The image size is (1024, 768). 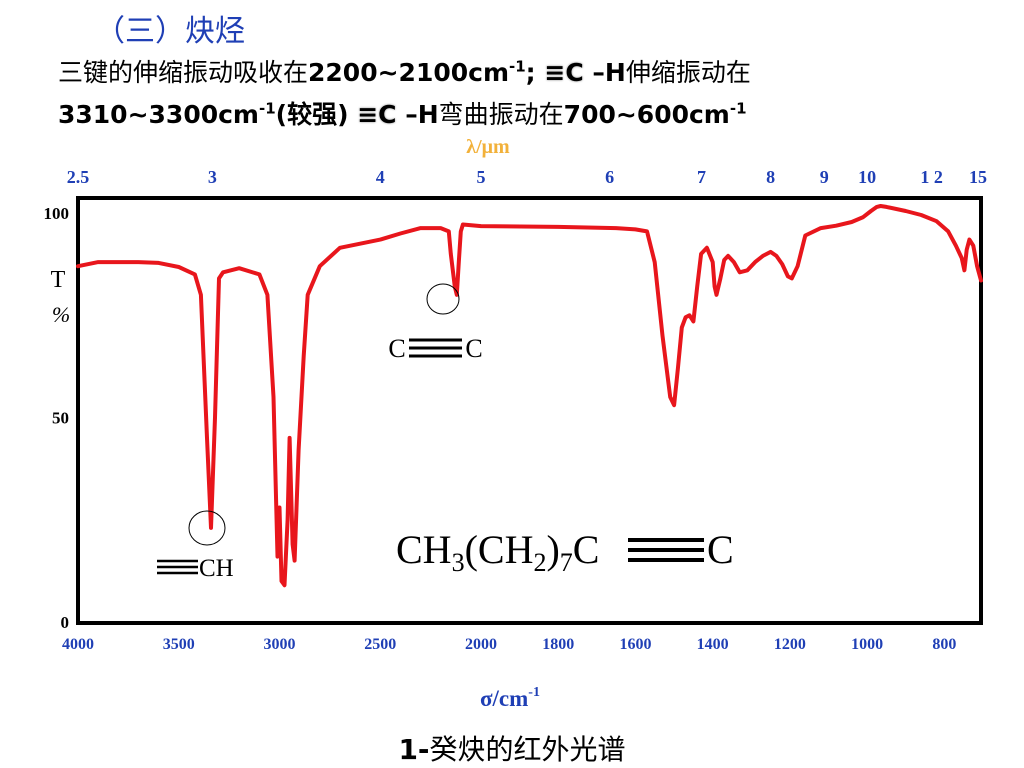 I want to click on wavenumber-tick-1000: 1000, so click(x=867, y=644).